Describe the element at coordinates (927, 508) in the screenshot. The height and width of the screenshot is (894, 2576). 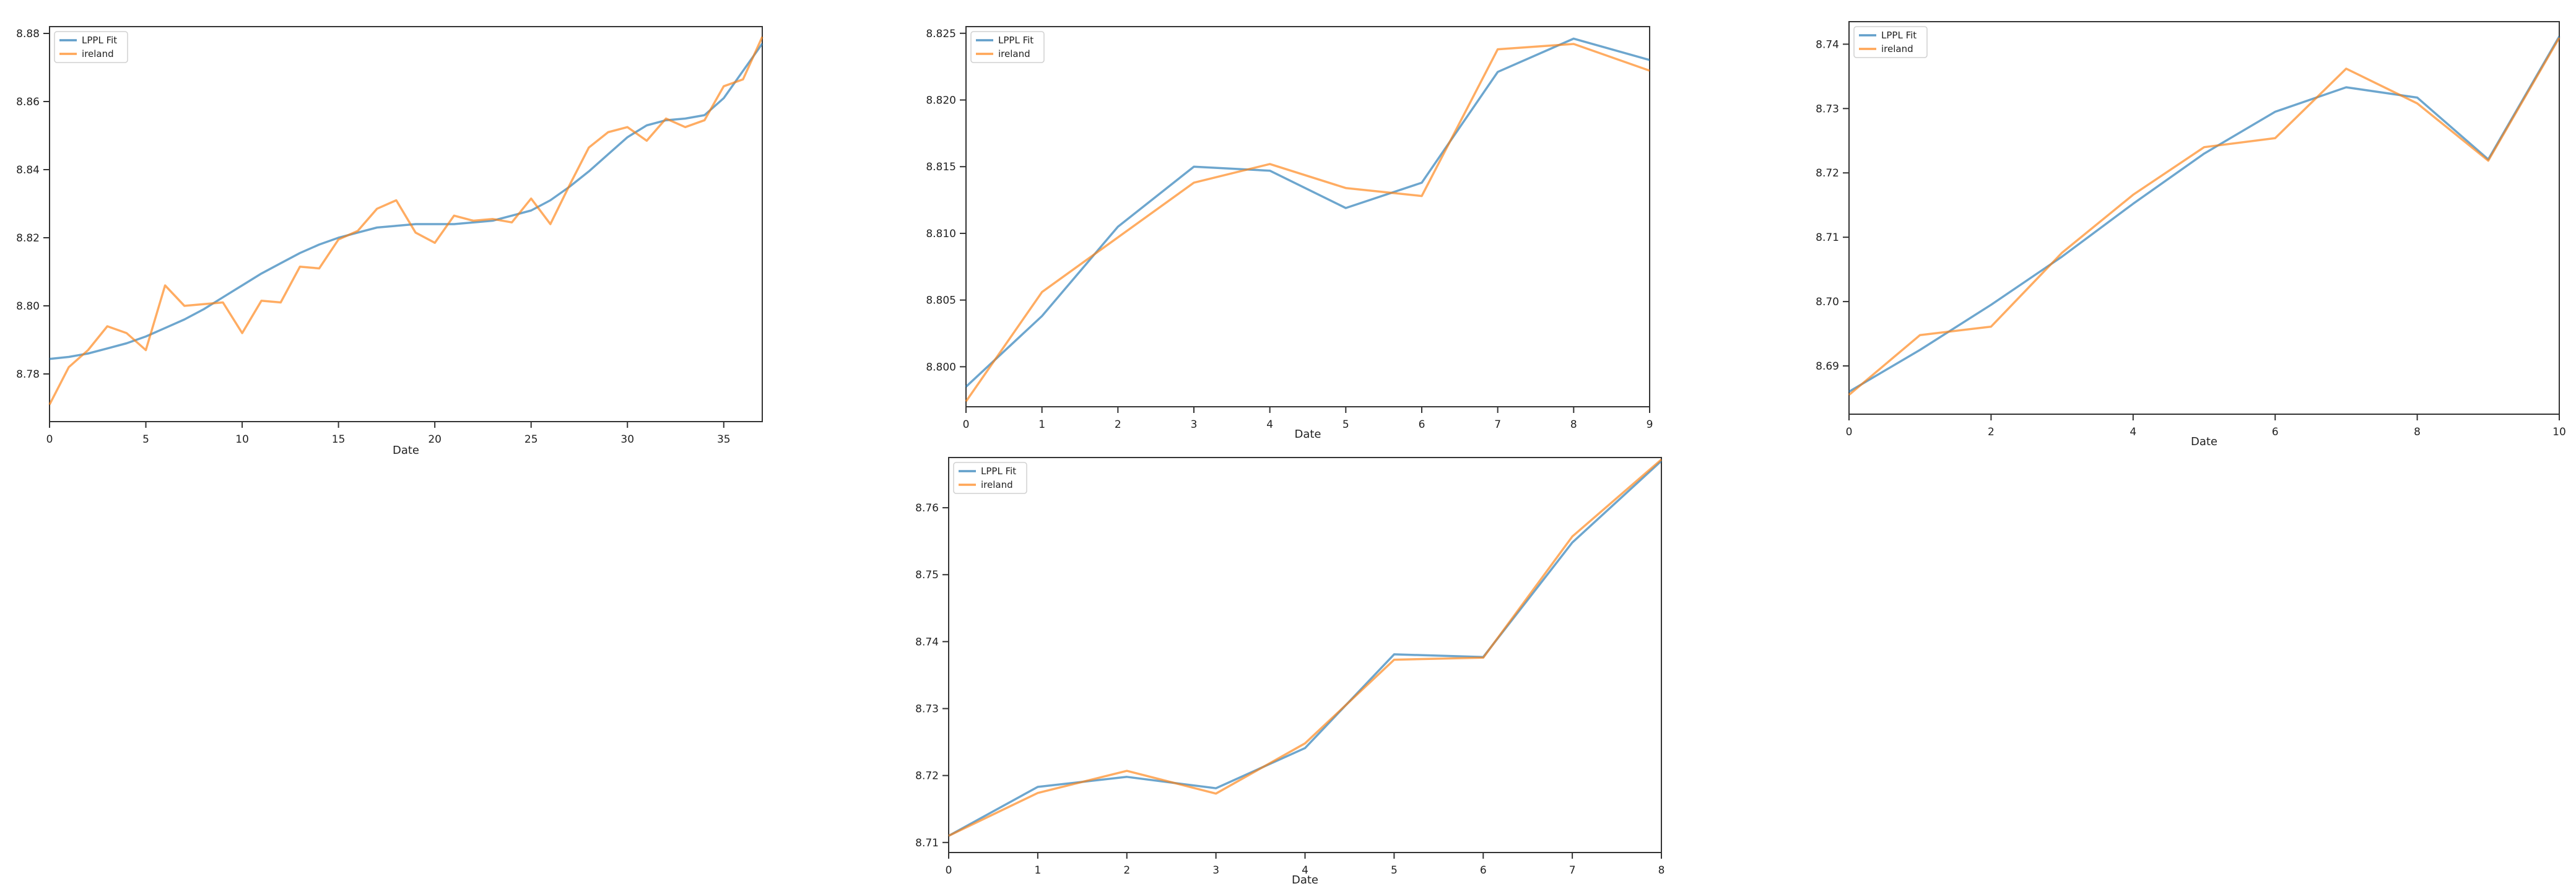
I see `y-tick-label: 8.76` at that location.